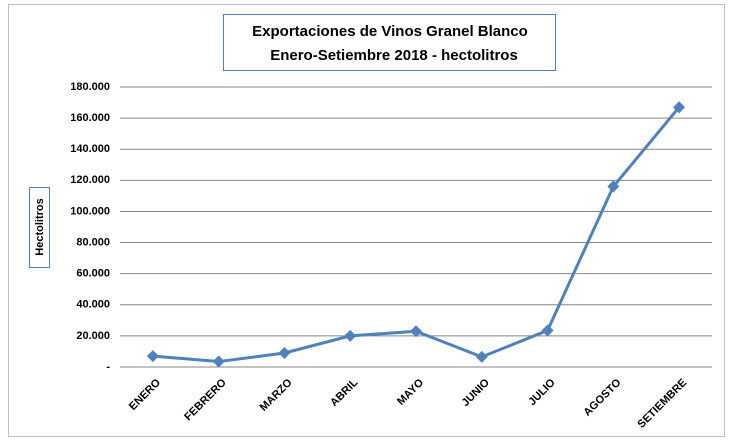 This screenshot has width=730, height=441. What do you see at coordinates (93, 242) in the screenshot?
I see `y-tick-label: 80.000` at bounding box center [93, 242].